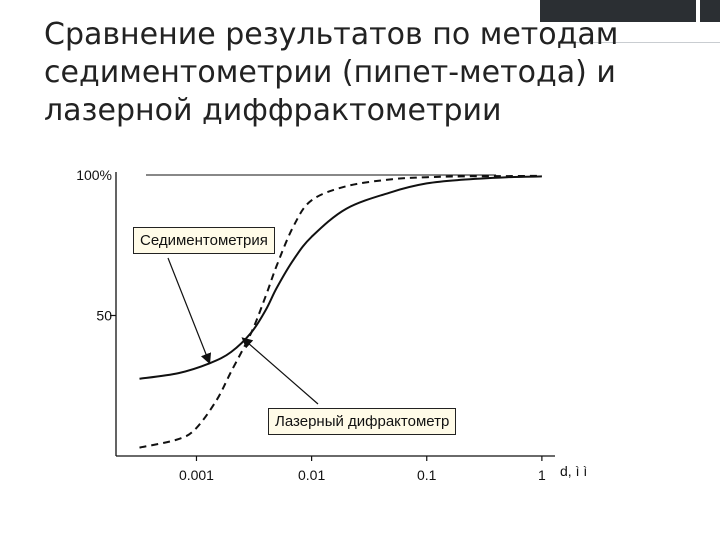 The width and height of the screenshot is (720, 540). What do you see at coordinates (573, 471) in the screenshot?
I see `x-axis-label: d, ì ì` at bounding box center [573, 471].